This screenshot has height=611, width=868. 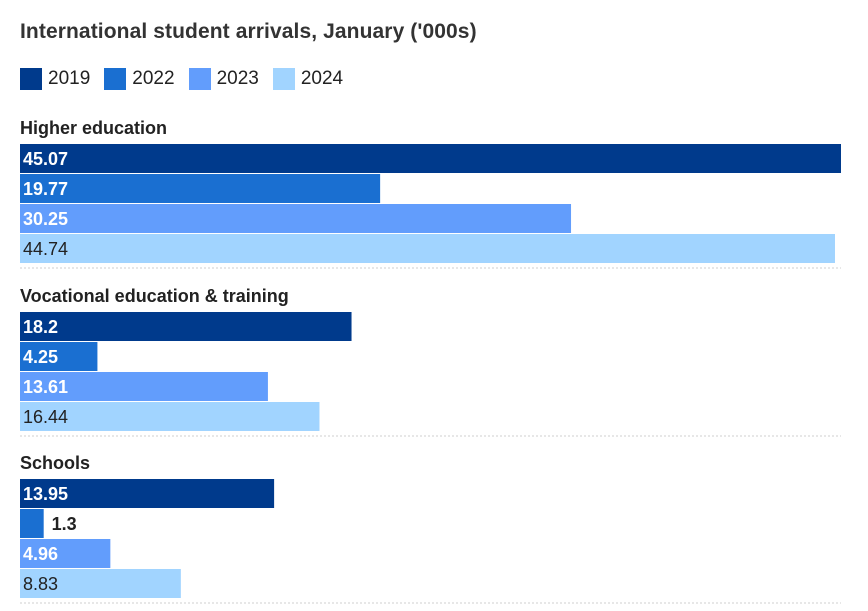 I want to click on bar-vocational-education-training-2023, so click(x=144, y=386).